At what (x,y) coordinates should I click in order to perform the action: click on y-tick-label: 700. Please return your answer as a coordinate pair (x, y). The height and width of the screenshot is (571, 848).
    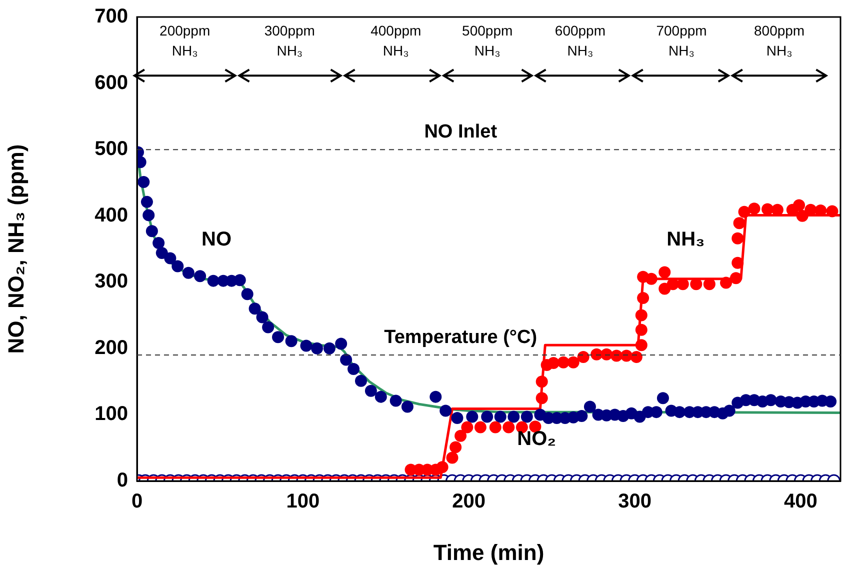
    Looking at the image, I should click on (111, 17).